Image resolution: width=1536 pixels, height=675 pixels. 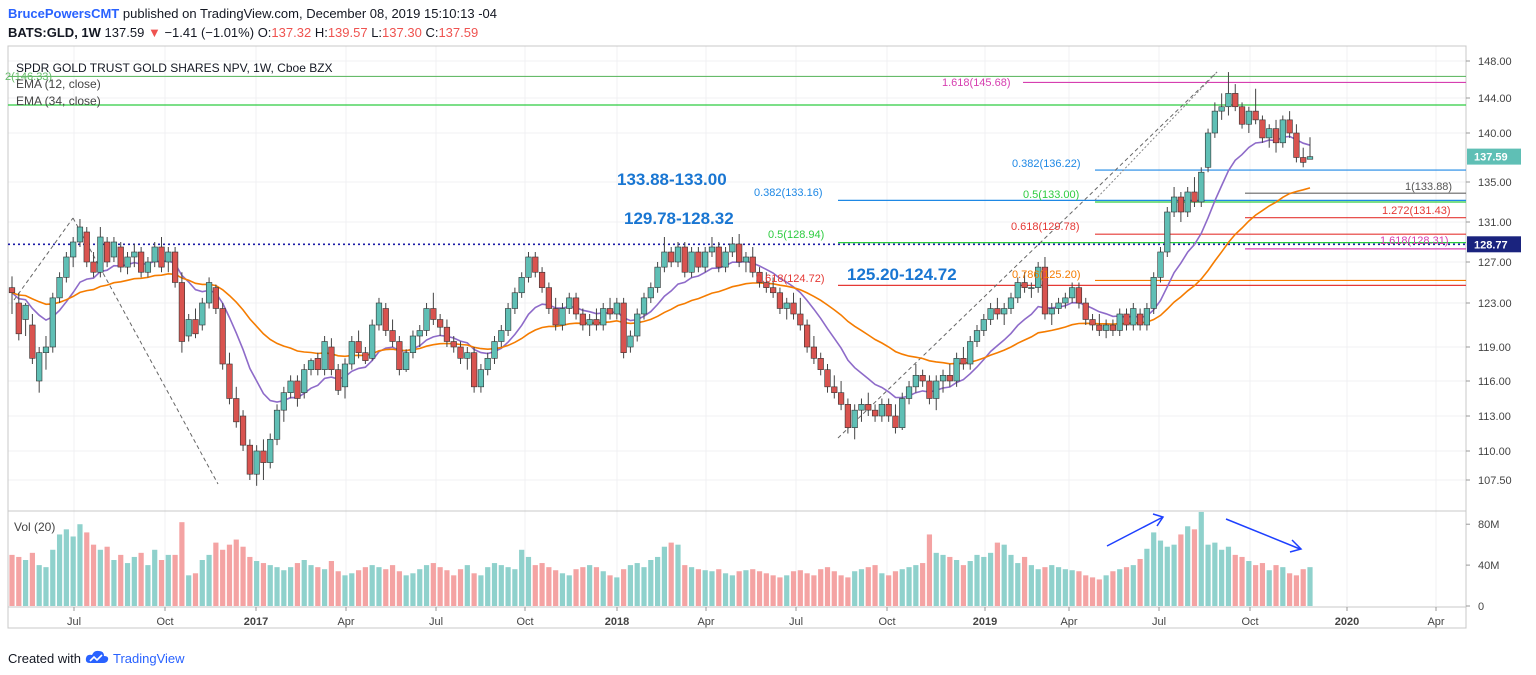 What do you see at coordinates (96, 658) in the screenshot?
I see `footer: Created with TradingView` at bounding box center [96, 658].